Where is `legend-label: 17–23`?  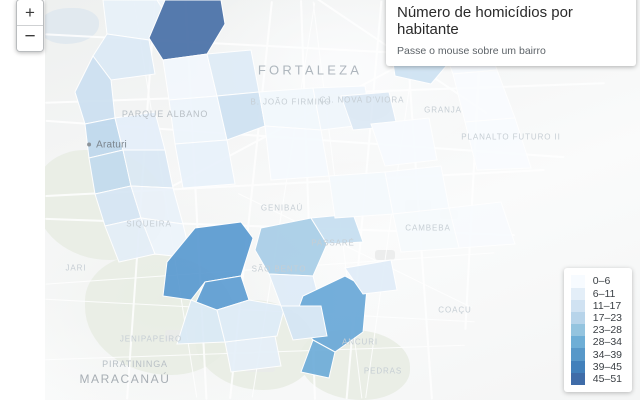 legend-label: 17–23 is located at coordinates (607, 317).